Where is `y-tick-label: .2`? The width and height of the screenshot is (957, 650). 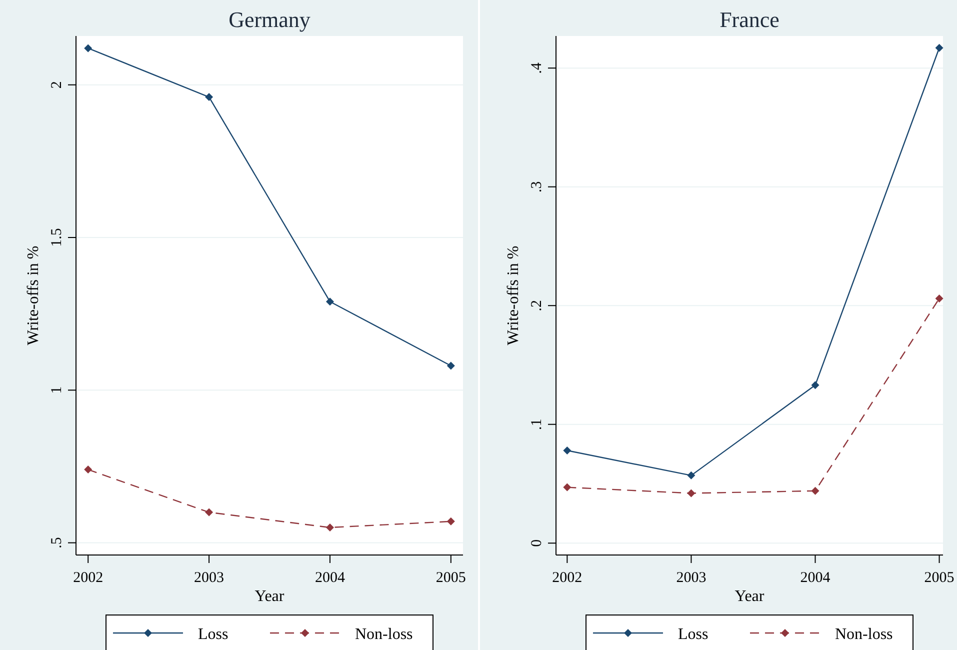 y-tick-label: .2 is located at coordinates (537, 306).